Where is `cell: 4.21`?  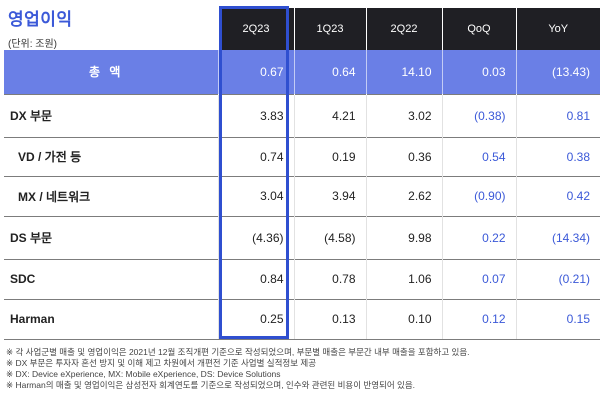
cell: 4.21 is located at coordinates (329, 115).